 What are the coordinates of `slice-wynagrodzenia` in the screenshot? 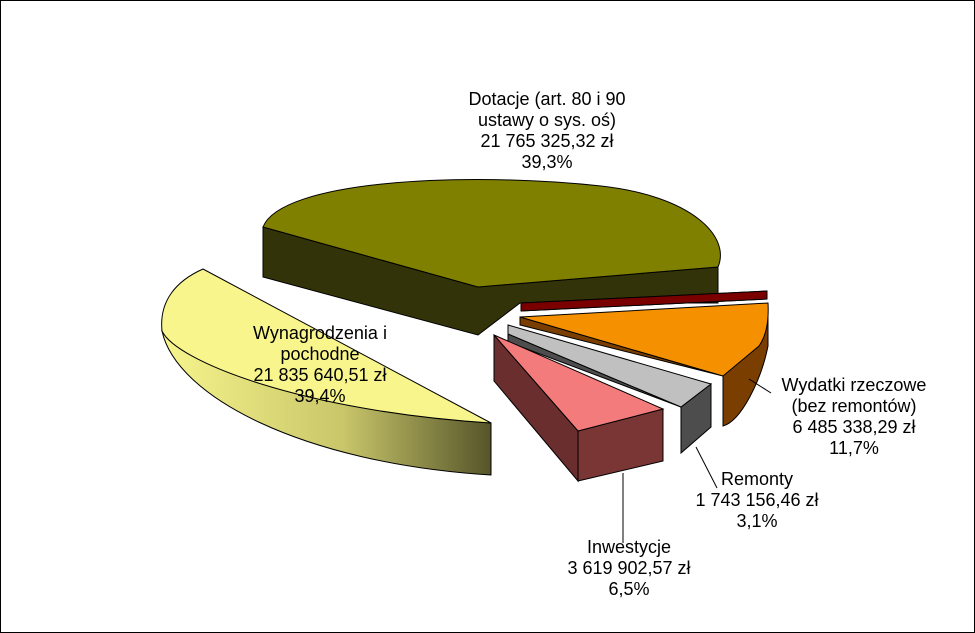 It's located at (326, 346).